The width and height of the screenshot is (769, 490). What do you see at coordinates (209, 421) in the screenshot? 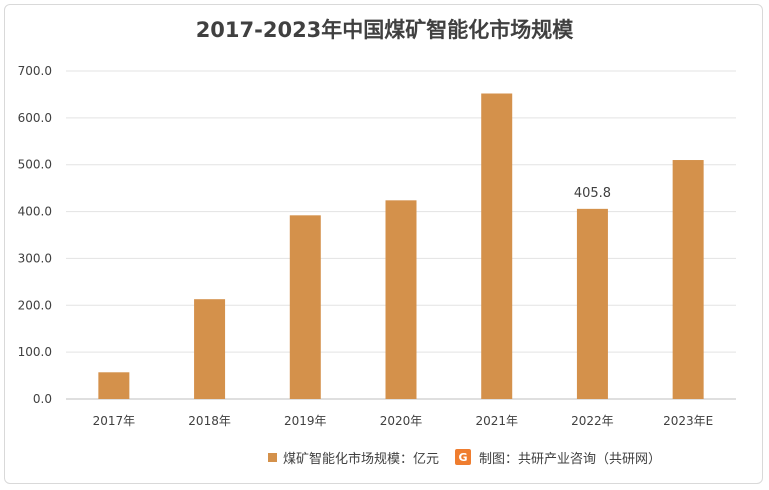
I see `x-tick-label: 2018年` at bounding box center [209, 421].